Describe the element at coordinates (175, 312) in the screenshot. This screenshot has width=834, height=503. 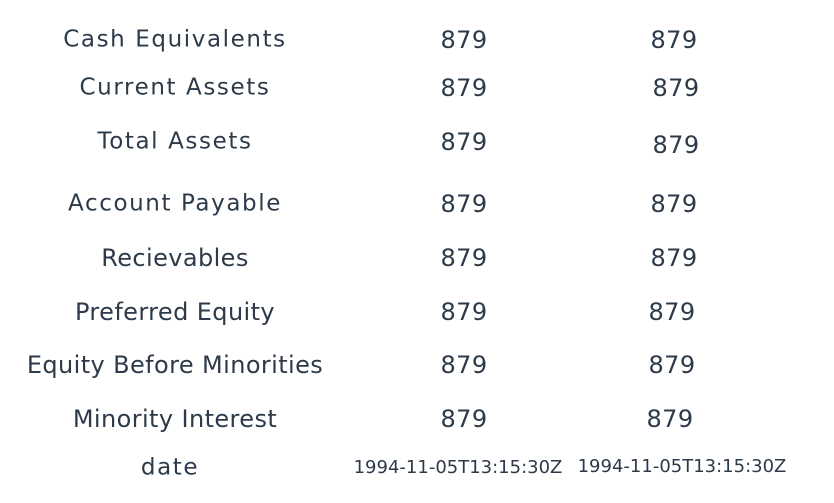
I see `row-label-preferred-equity: Preferred Equity` at that location.